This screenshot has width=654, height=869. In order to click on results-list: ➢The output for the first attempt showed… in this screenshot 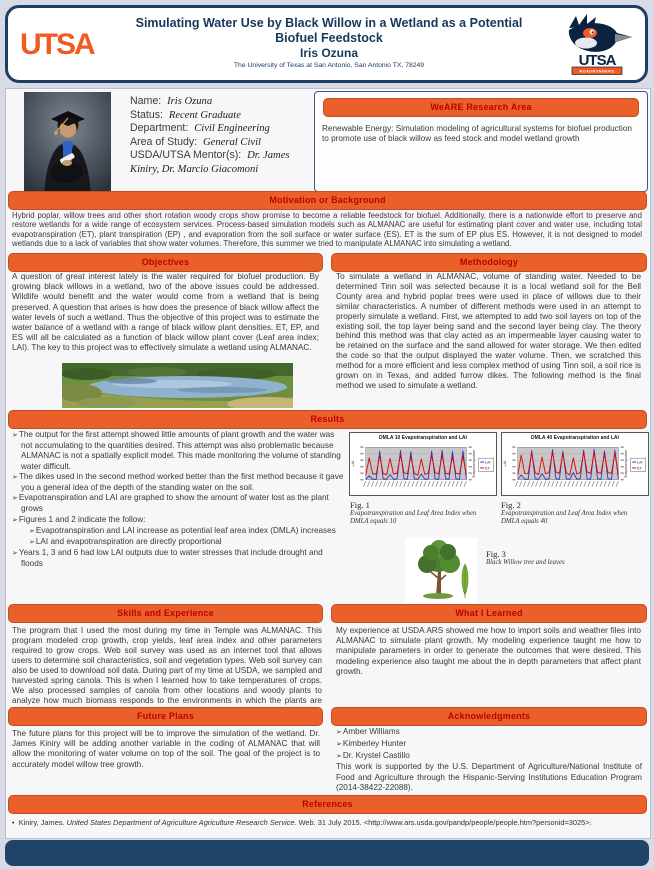, I will do `click(178, 500)`.